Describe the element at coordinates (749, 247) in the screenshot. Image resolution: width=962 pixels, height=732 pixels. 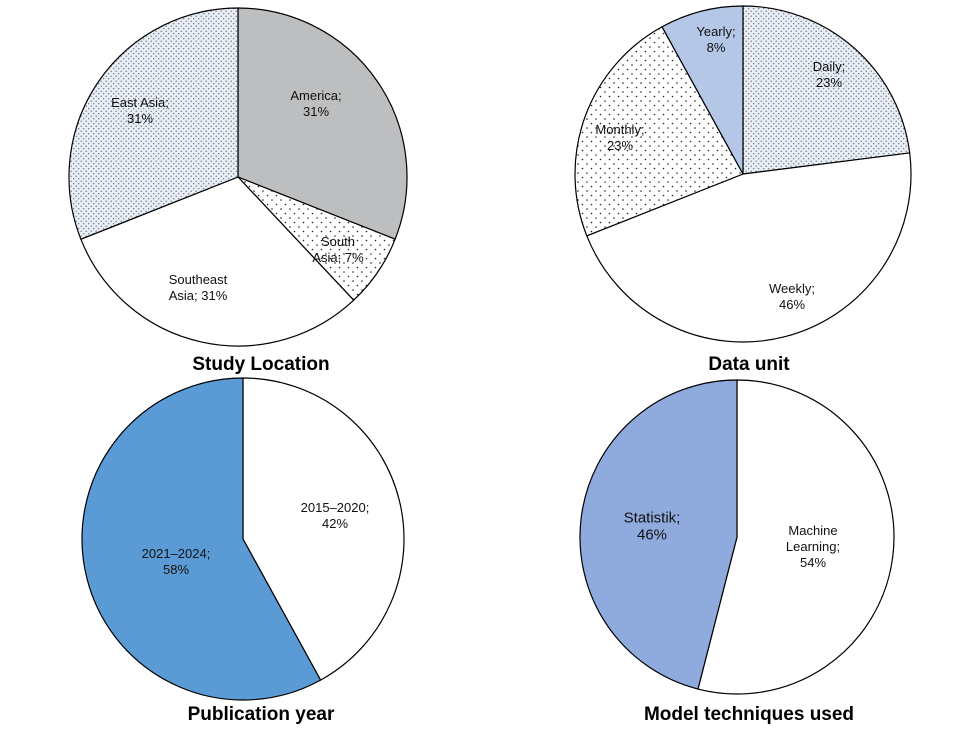
I see `pie-slice-weekly` at that location.